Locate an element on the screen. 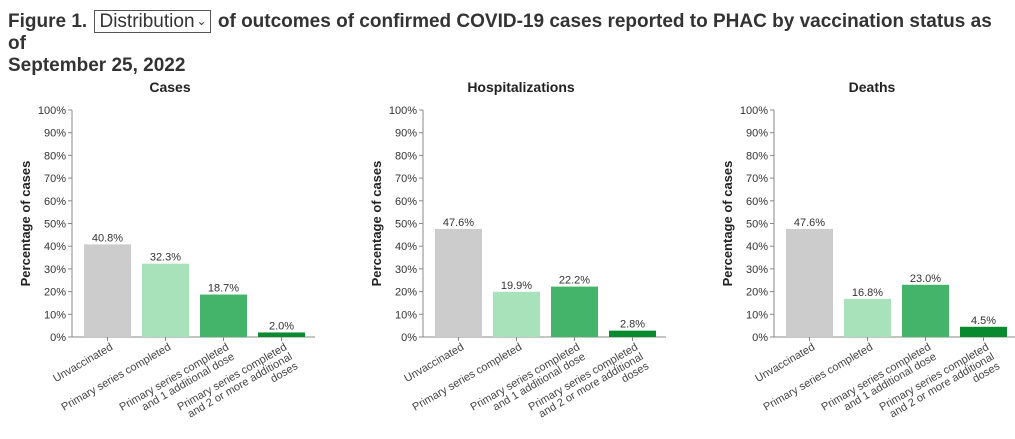 Image resolution: width=1015 pixels, height=439 pixels. metric-select: Distribution ⌄ is located at coordinates (152, 21).